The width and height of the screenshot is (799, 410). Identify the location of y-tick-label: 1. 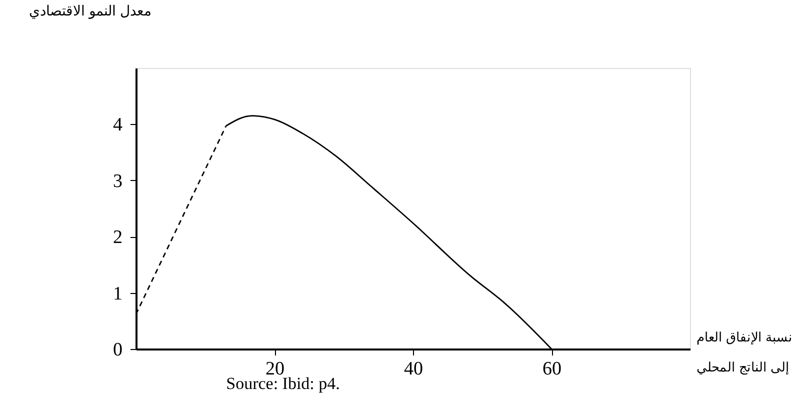
(117, 293).